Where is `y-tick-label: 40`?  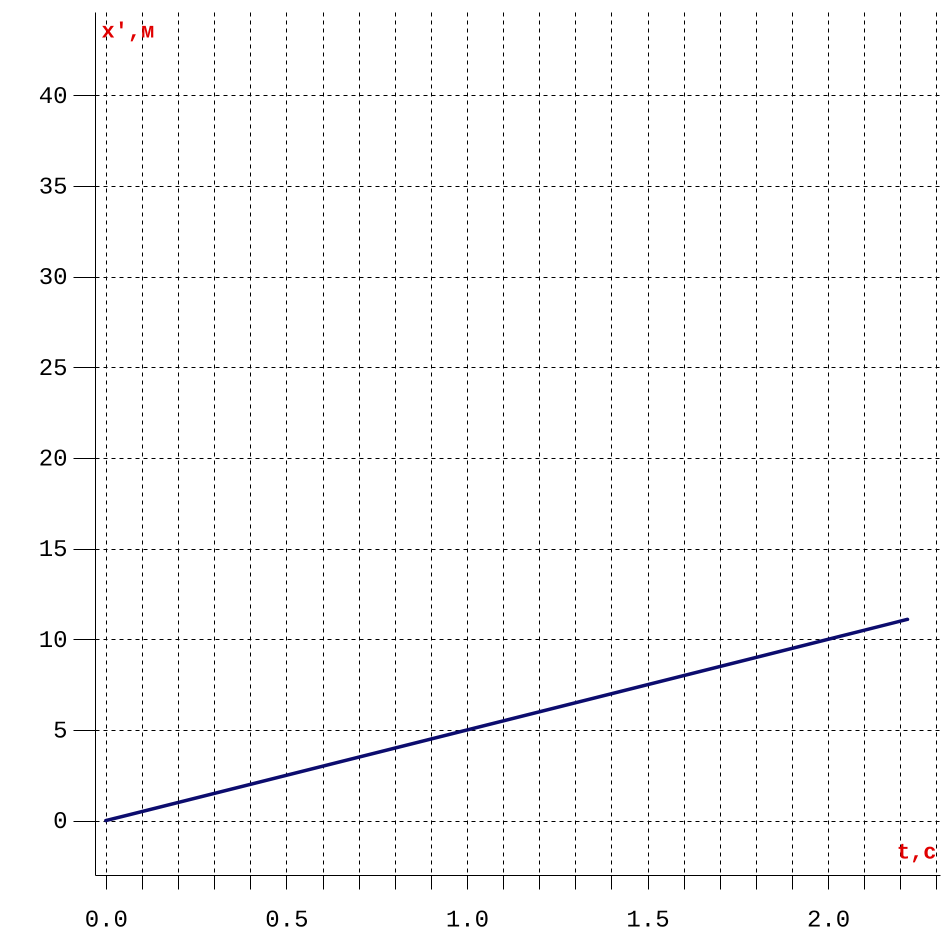 y-tick-label: 40 is located at coordinates (53, 97).